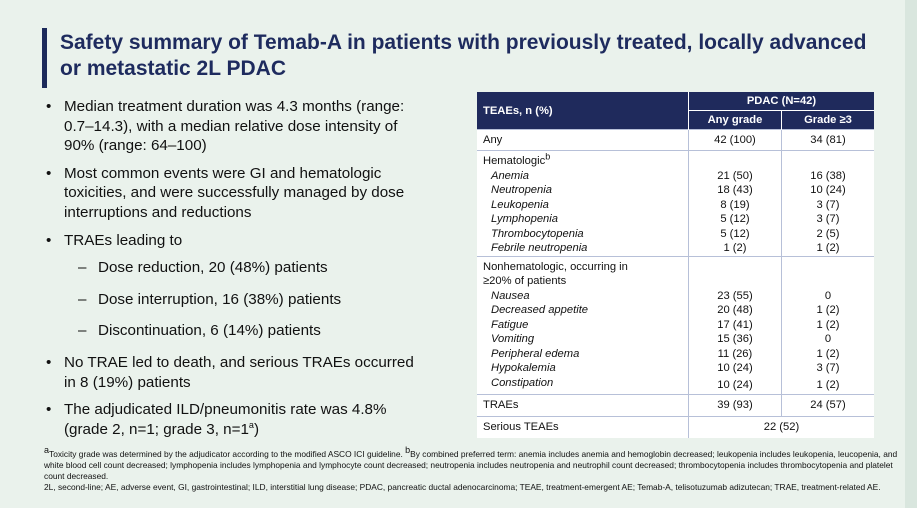 This screenshot has width=917, height=508. Describe the element at coordinates (675, 104) in the screenshot. I see `table-header-row: TEAEs, n (%) PDAC (N=42)` at that location.